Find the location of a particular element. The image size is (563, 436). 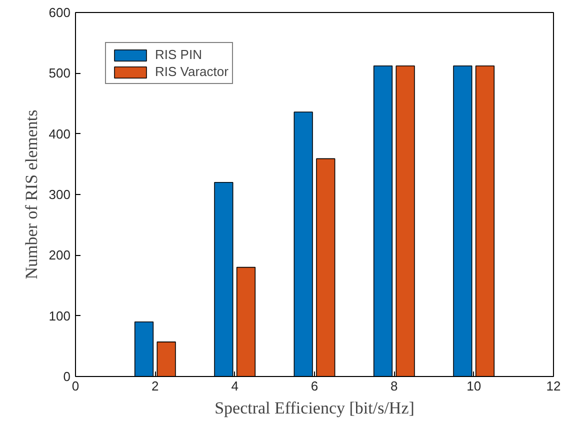

x-tick-label: 12 is located at coordinates (553, 386).